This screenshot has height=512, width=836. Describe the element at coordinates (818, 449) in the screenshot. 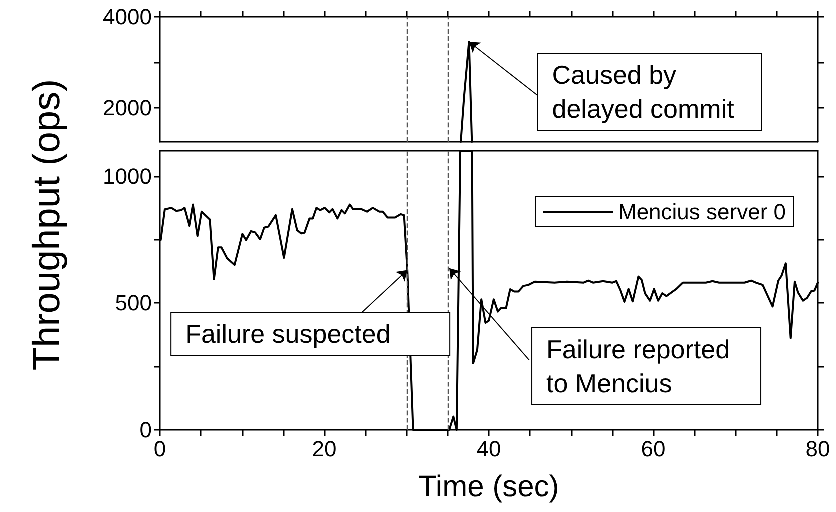

I see `x-tick-label: 80` at that location.